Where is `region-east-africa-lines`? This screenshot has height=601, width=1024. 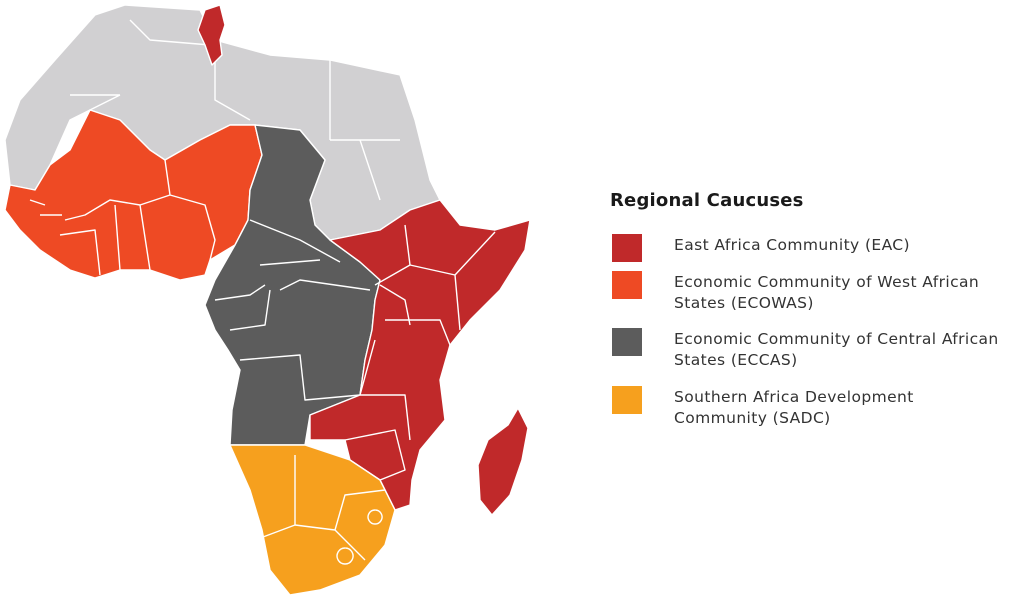 region-east-africa-lines is located at coordinates (420, 352).